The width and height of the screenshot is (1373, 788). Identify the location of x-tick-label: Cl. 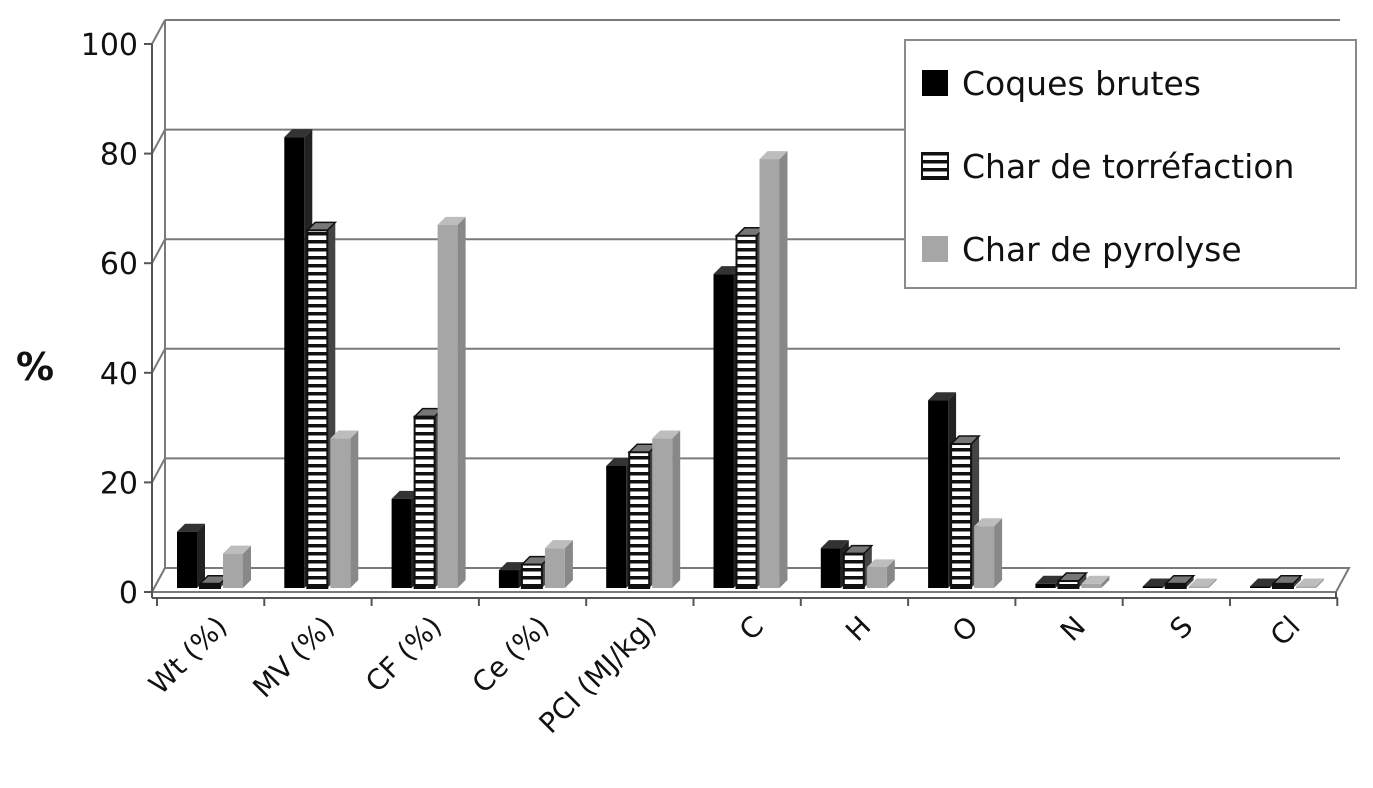
(1285, 631).